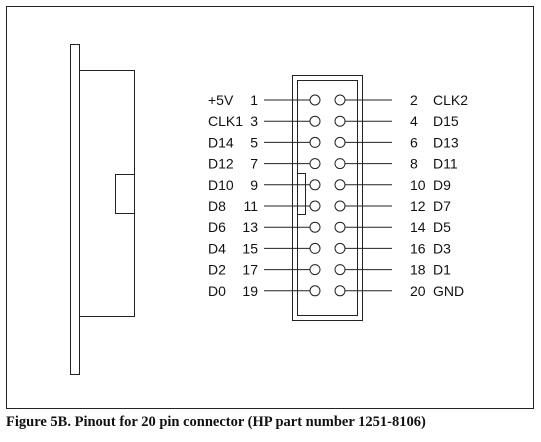 The image size is (541, 442). Describe the element at coordinates (264, 270) in the screenshot. I see `pin-row: D2 17` at that location.